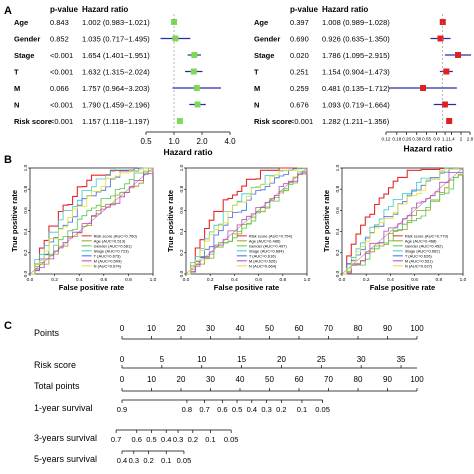 Image resolution: width=474 pixels, height=474 pixels. What do you see at coordinates (451, 139) in the screenshot?
I see `forest-x-tick-label: 1.4` at bounding box center [451, 139].